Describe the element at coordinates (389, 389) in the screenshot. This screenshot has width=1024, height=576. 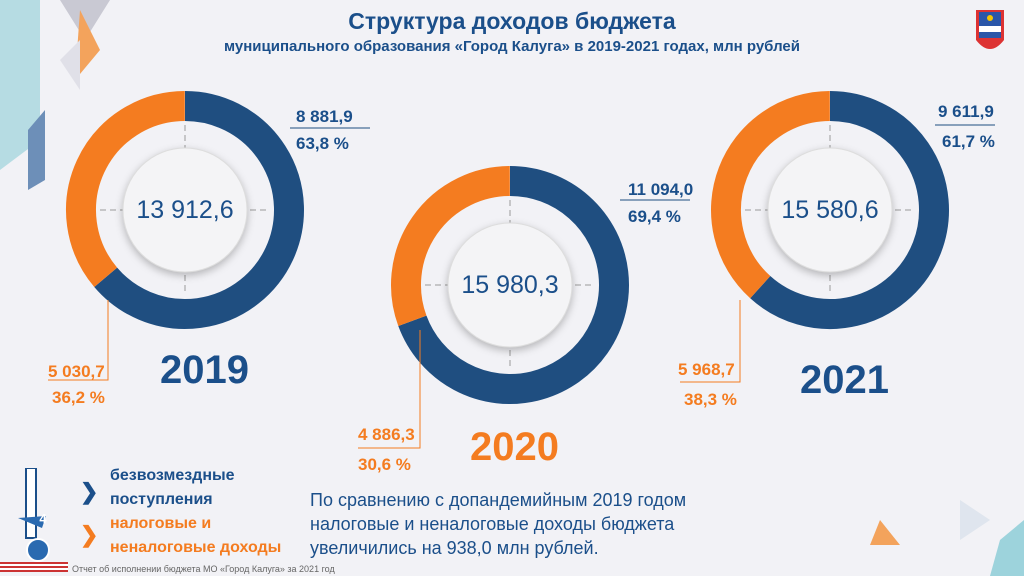
I see `leader-tax-2020` at that location.